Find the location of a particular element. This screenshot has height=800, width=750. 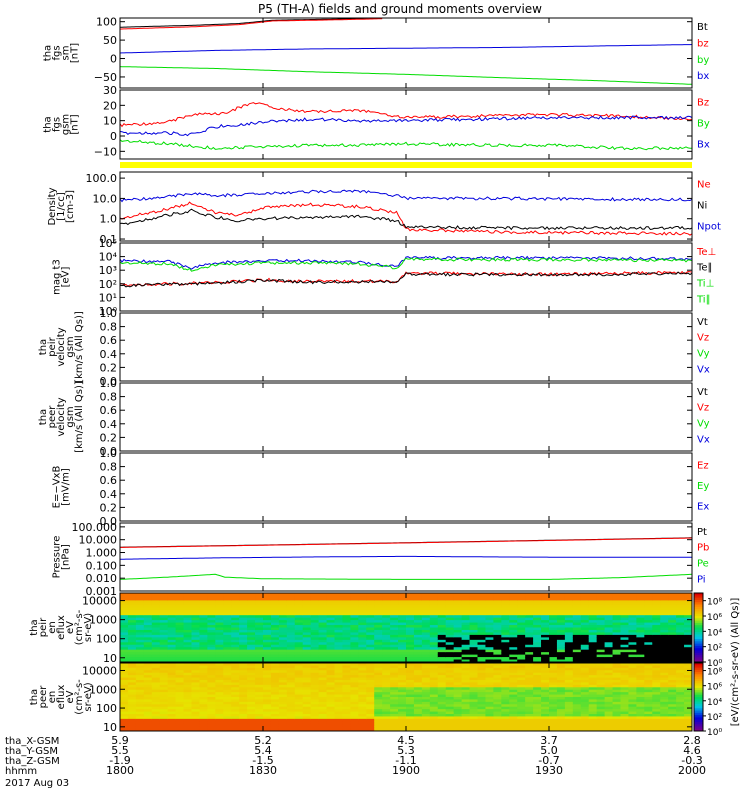

y-tick-label: 0.010 is located at coordinates (102, 578).